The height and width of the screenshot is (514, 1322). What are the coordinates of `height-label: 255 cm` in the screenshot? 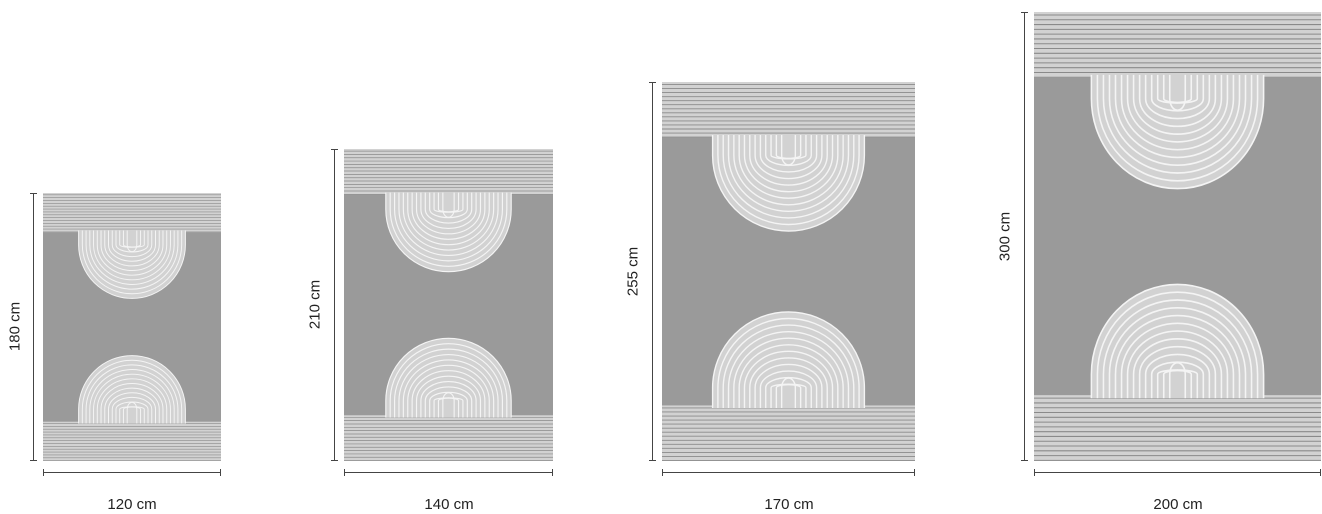 It's located at (633, 271).